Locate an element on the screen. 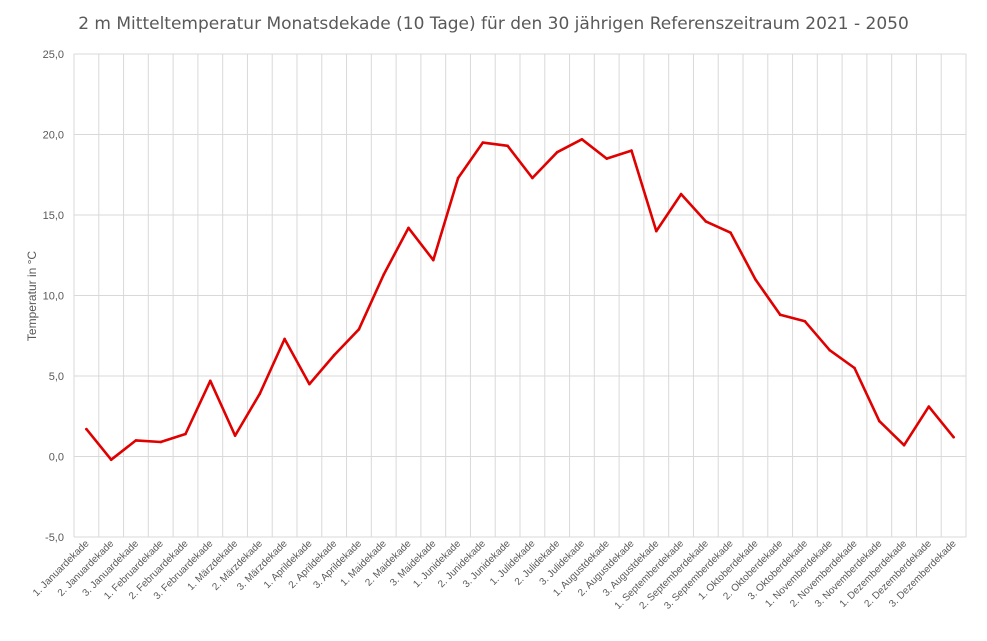 The width and height of the screenshot is (987, 641). y-tick-label: 25,0 is located at coordinates (53, 55).